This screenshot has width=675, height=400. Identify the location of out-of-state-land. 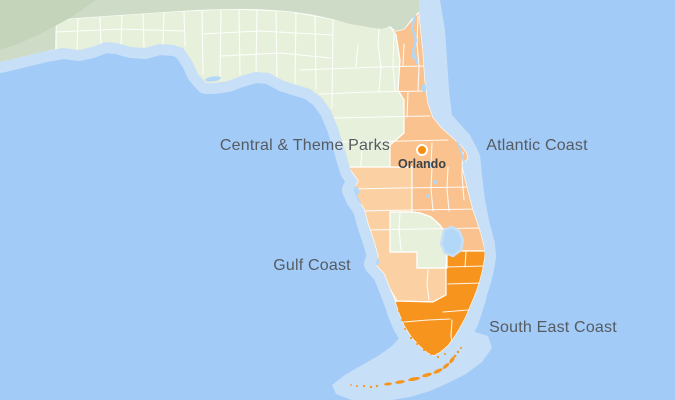
(209, 31).